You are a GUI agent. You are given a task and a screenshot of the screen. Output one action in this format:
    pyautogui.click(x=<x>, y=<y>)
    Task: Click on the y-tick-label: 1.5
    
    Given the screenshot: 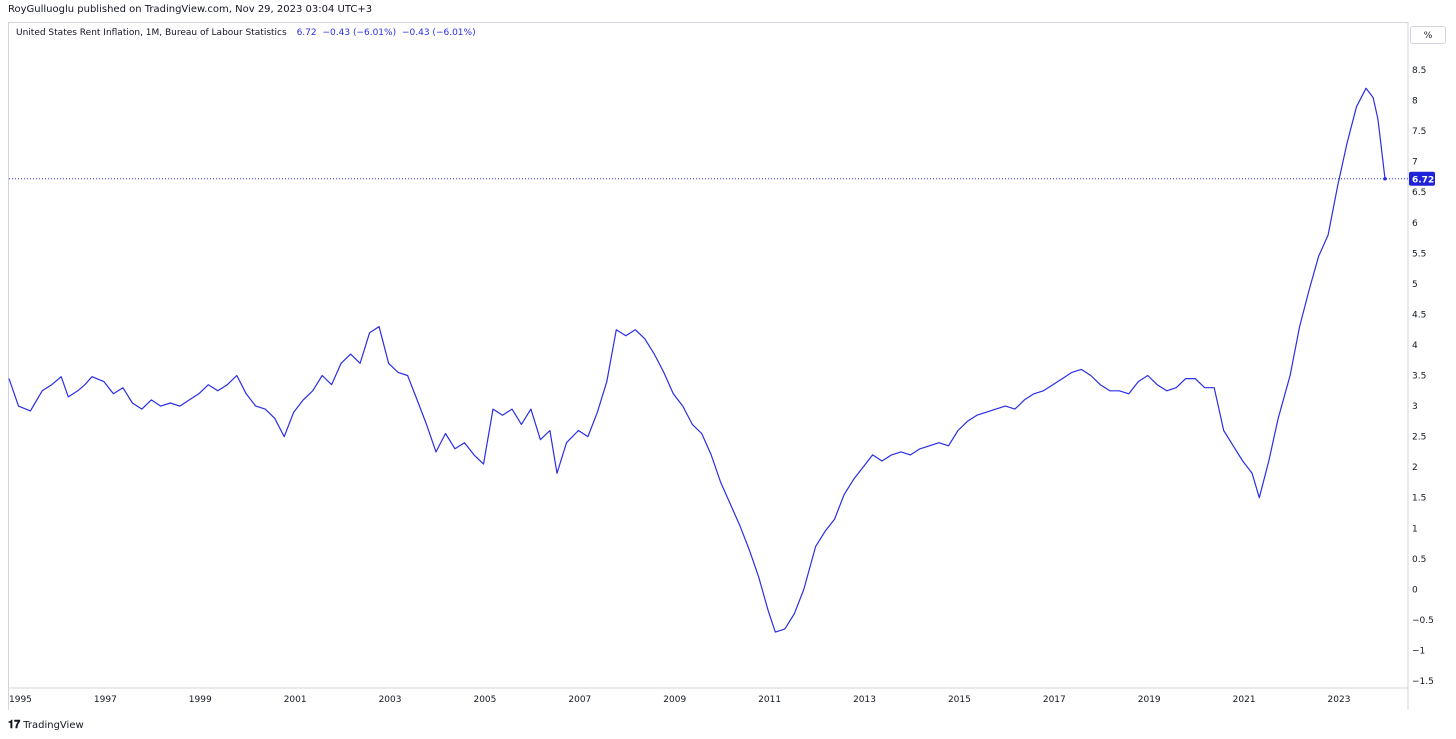 What is the action you would take?
    pyautogui.click(x=1419, y=499)
    